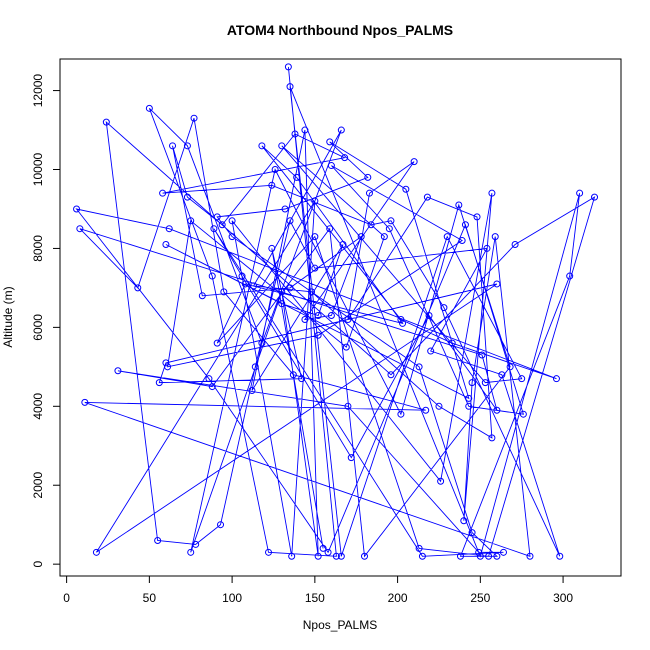 The height and width of the screenshot is (650, 650). Describe the element at coordinates (150, 598) in the screenshot. I see `x-tick-label: 50` at that location.